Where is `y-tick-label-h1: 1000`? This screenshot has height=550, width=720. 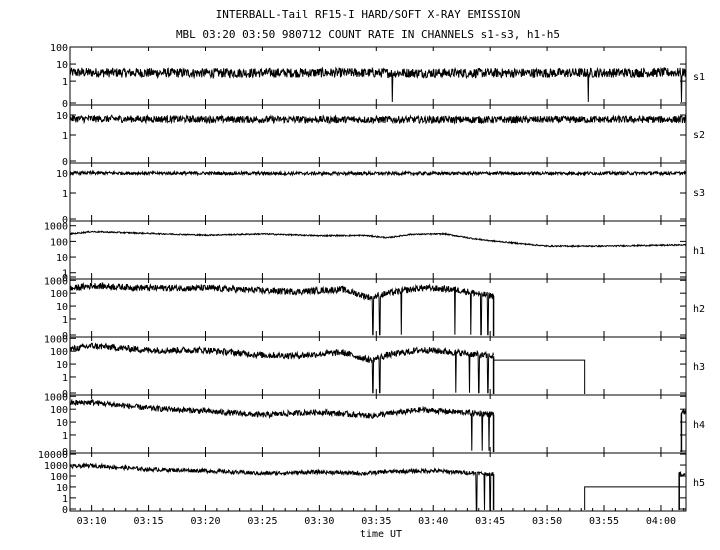
y-tick-label-h1: 1000 is located at coordinates (56, 227).